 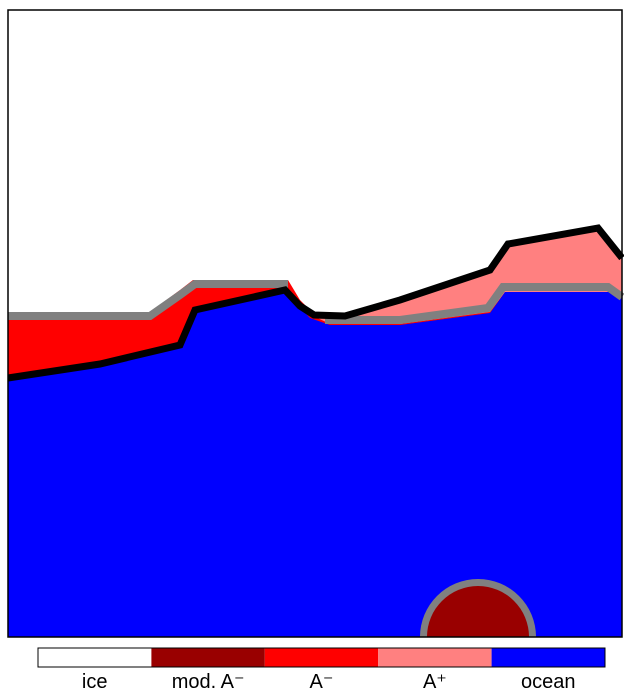 I want to click on legend-frame, so click(x=321, y=657).